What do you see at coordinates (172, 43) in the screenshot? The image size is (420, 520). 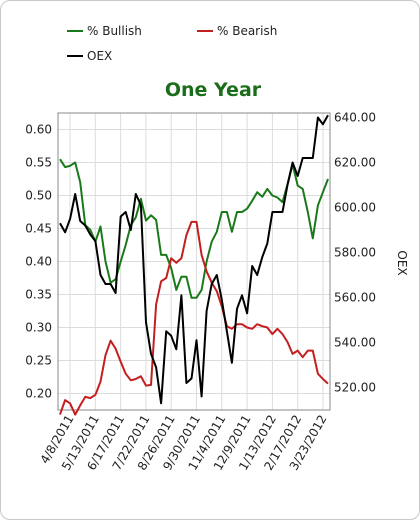 I see `legend: % Bullish % Bearish OEX` at bounding box center [172, 43].